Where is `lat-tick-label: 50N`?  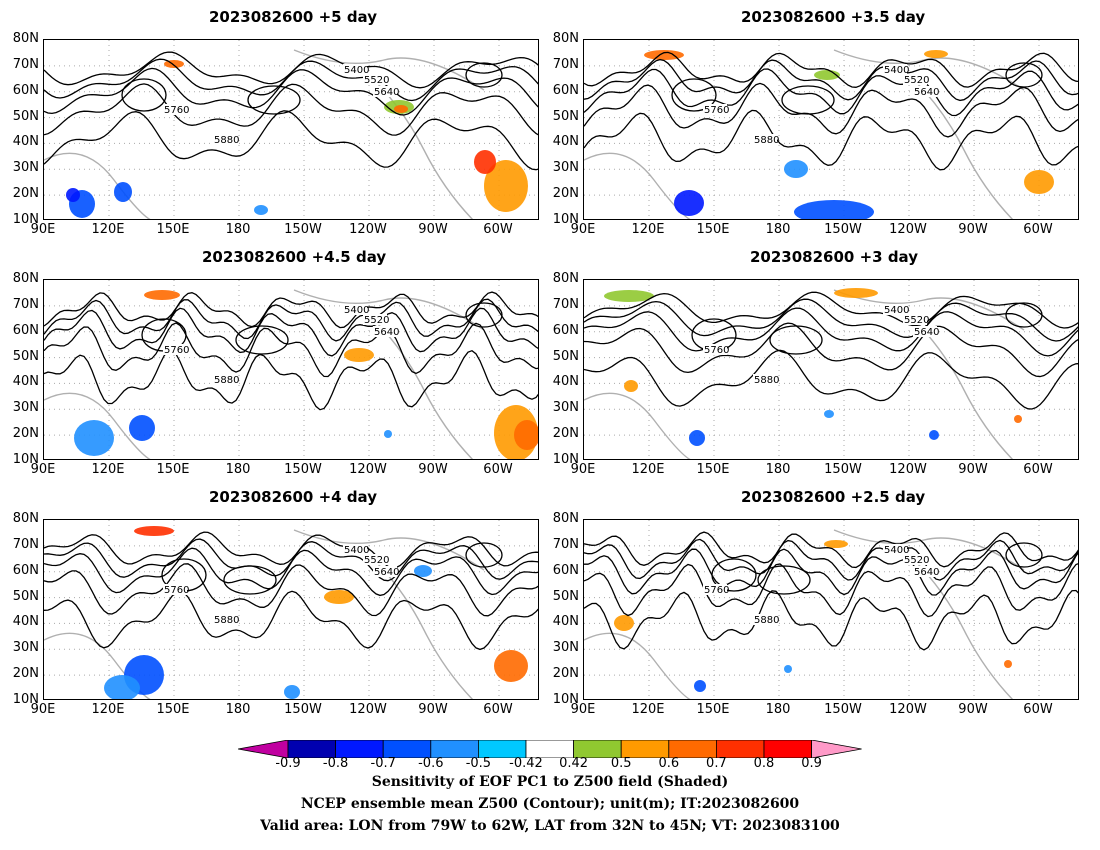 lat-tick-label: 50N is located at coordinates (565, 356).